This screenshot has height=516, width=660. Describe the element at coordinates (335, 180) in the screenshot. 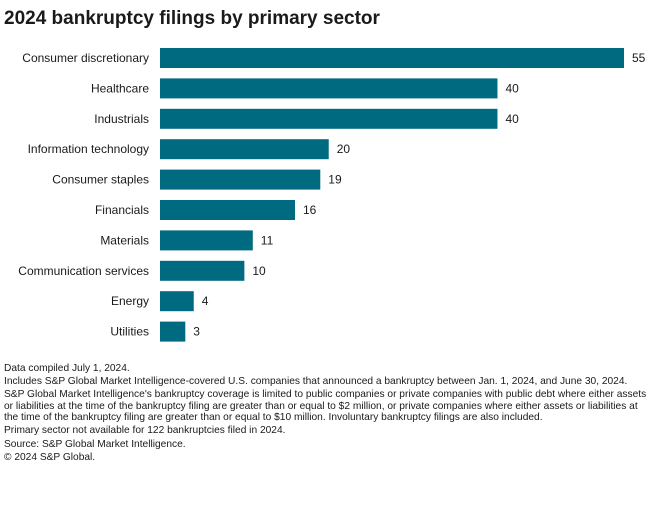

I see `value-label: 19` at that location.